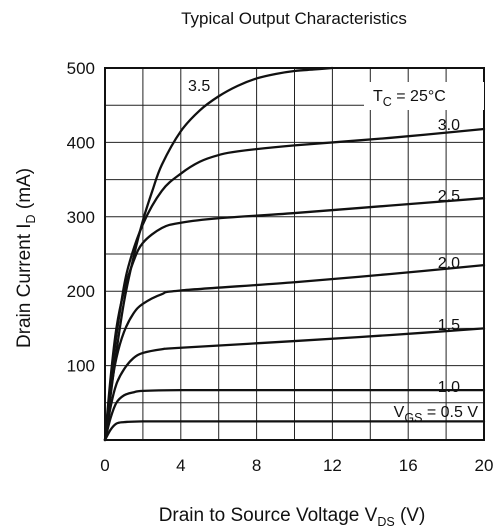 The width and height of the screenshot is (502, 531). I want to click on series-label: 3.5, so click(199, 86).